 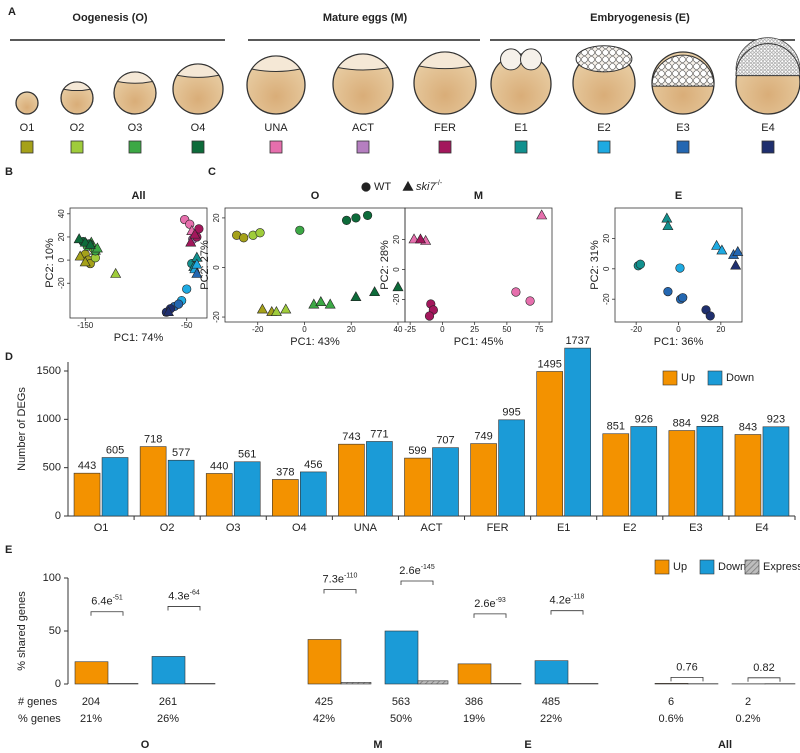 I want to click on value-label: 995, so click(x=511, y=413).